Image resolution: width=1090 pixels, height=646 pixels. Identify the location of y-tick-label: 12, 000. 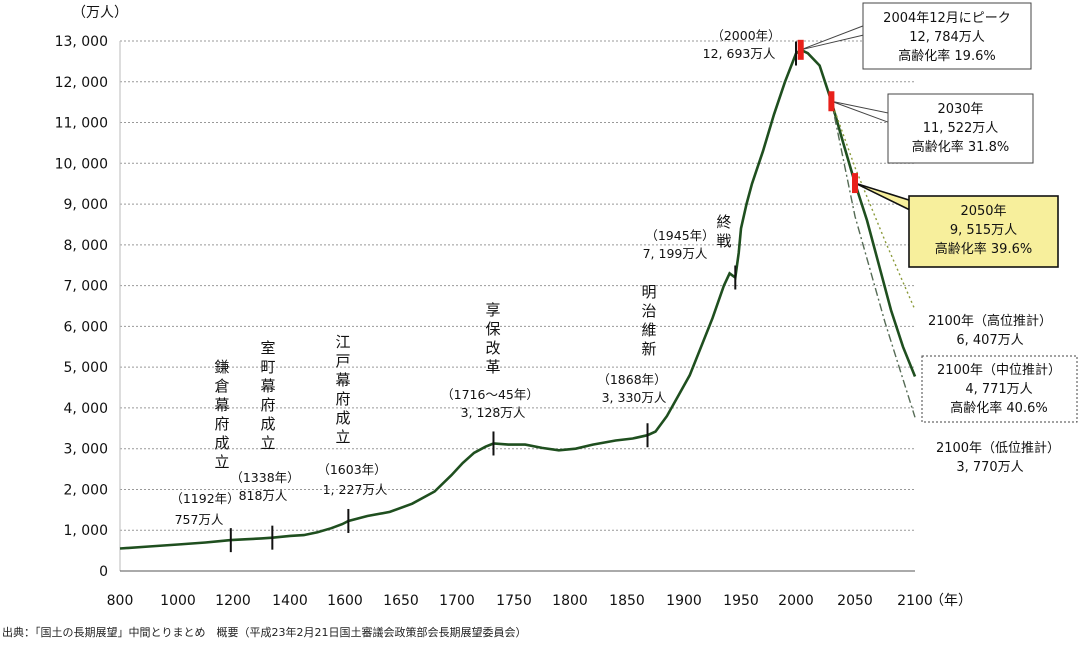
(81, 83).